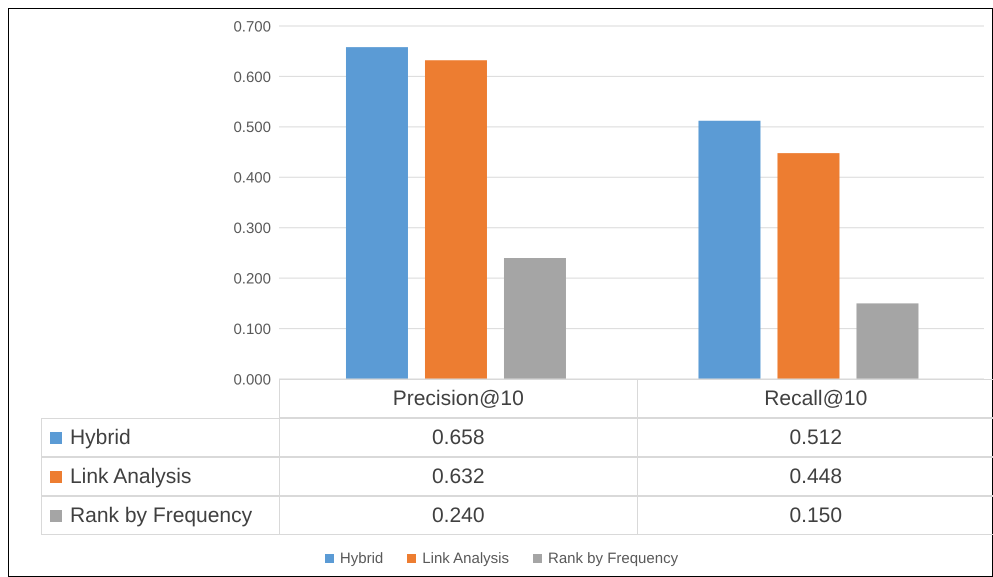 The height and width of the screenshot is (577, 993). I want to click on data-label: 0.512, so click(814, 437).